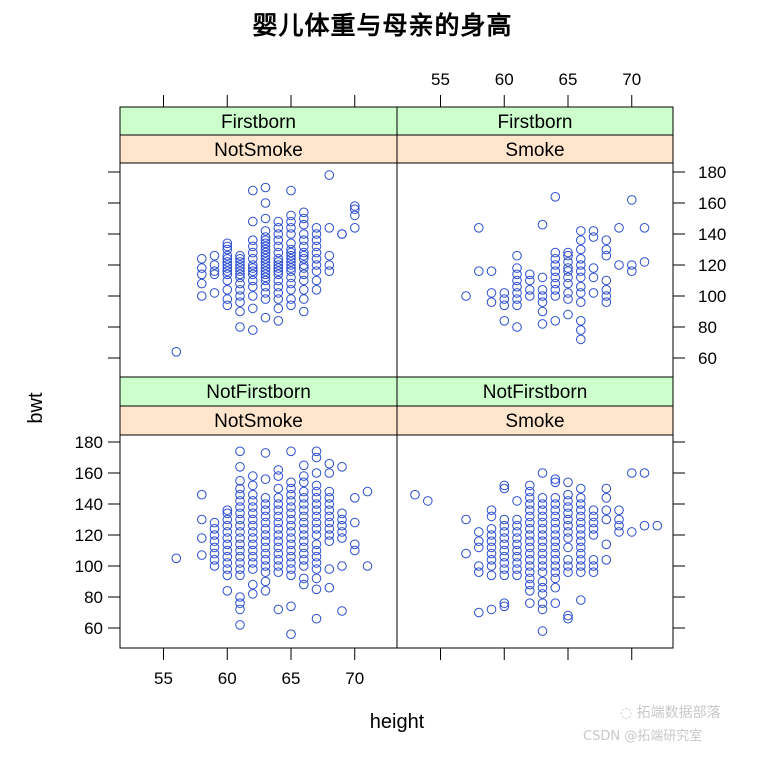 Image resolution: width=765 pixels, height=765 pixels. I want to click on panel-notfirstborn-notsmoke: NotFirstborn NotSmoke, so click(258, 512).